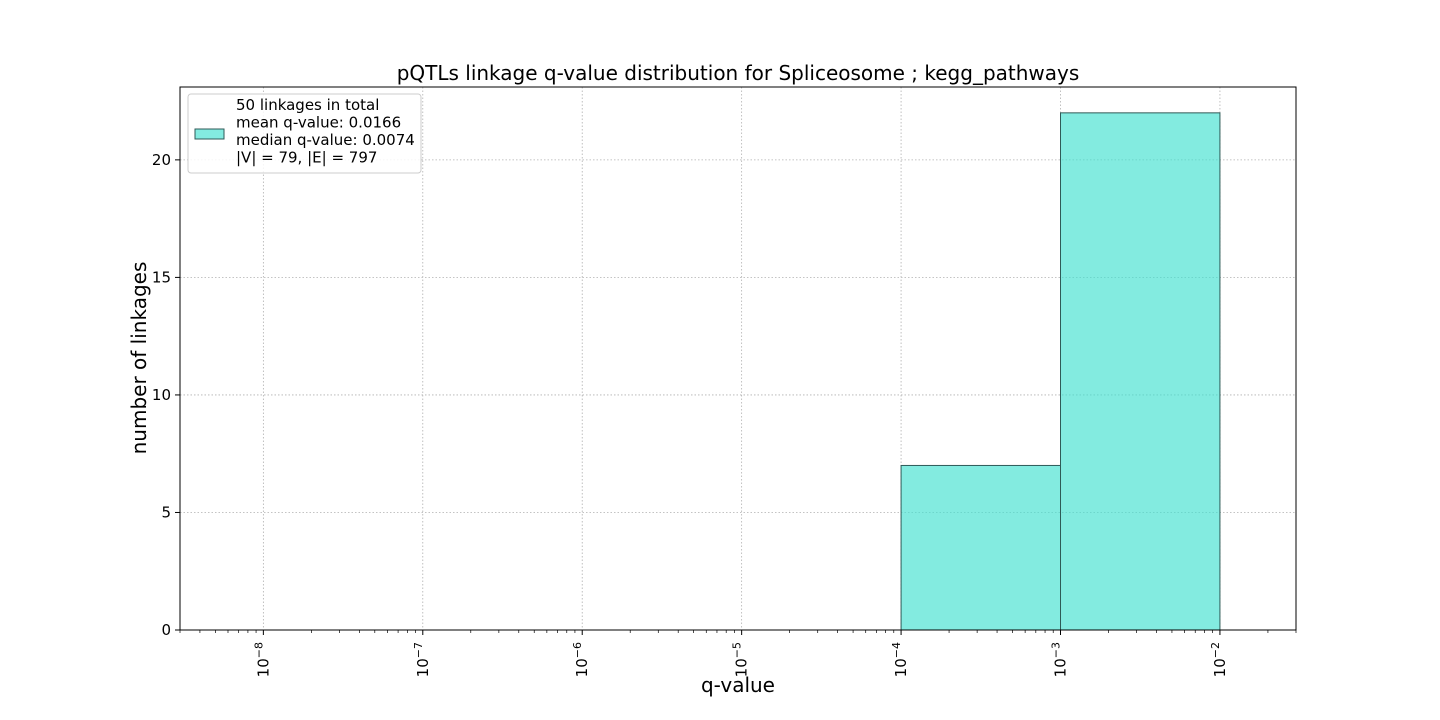 This screenshot has width=1440, height=720. I want to click on x-axis-ticks: 10−810−710−610−510−410−310−2, so click(738, 653).